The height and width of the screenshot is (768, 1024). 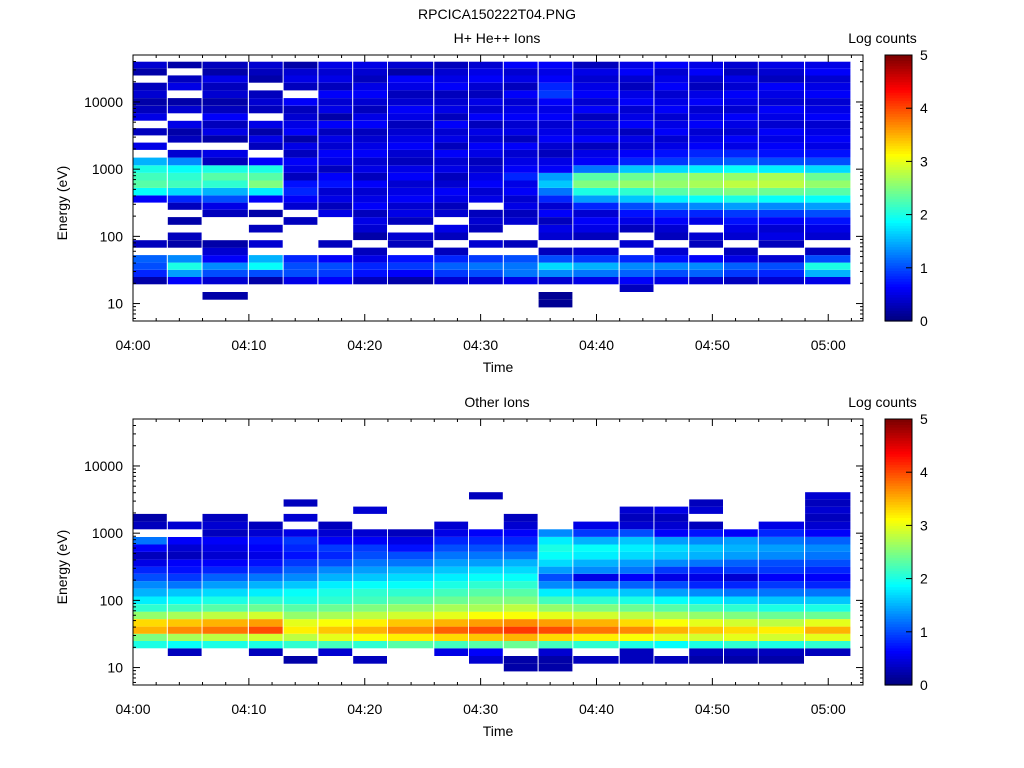 What do you see at coordinates (924, 268) in the screenshot?
I see `colorbar-tick-label: 1` at bounding box center [924, 268].